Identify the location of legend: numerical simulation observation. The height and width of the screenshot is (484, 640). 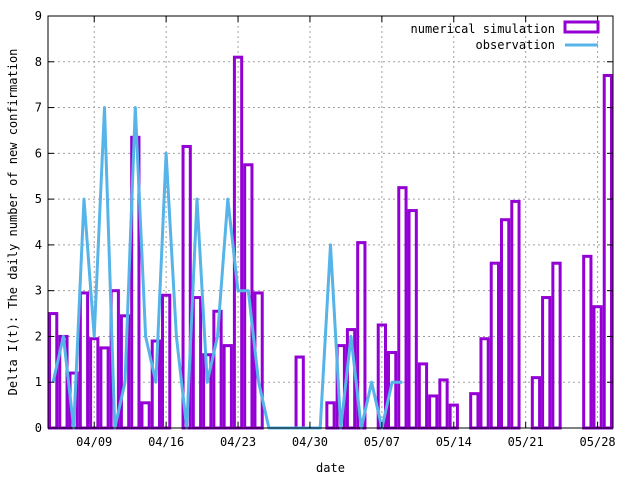
(505, 37).